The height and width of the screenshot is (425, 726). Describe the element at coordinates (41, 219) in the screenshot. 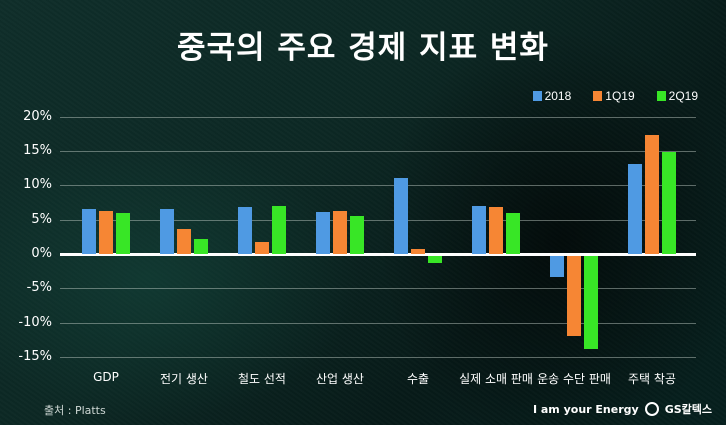

I see `y-tick-label: 5%` at that location.